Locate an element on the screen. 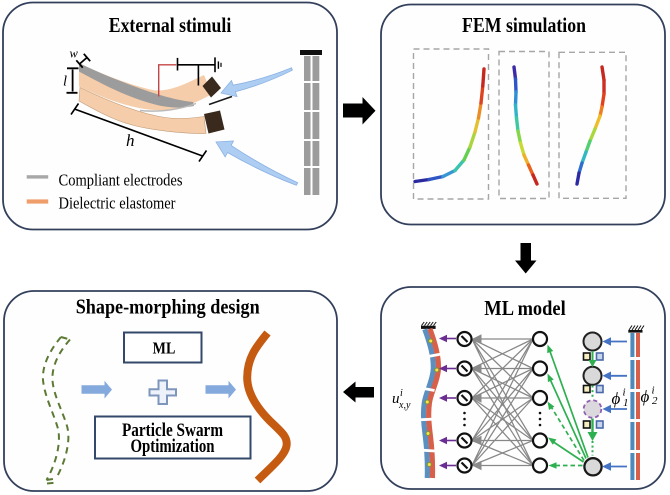 The height and width of the screenshot is (495, 670). svg-text: ML is located at coordinates (164, 347).